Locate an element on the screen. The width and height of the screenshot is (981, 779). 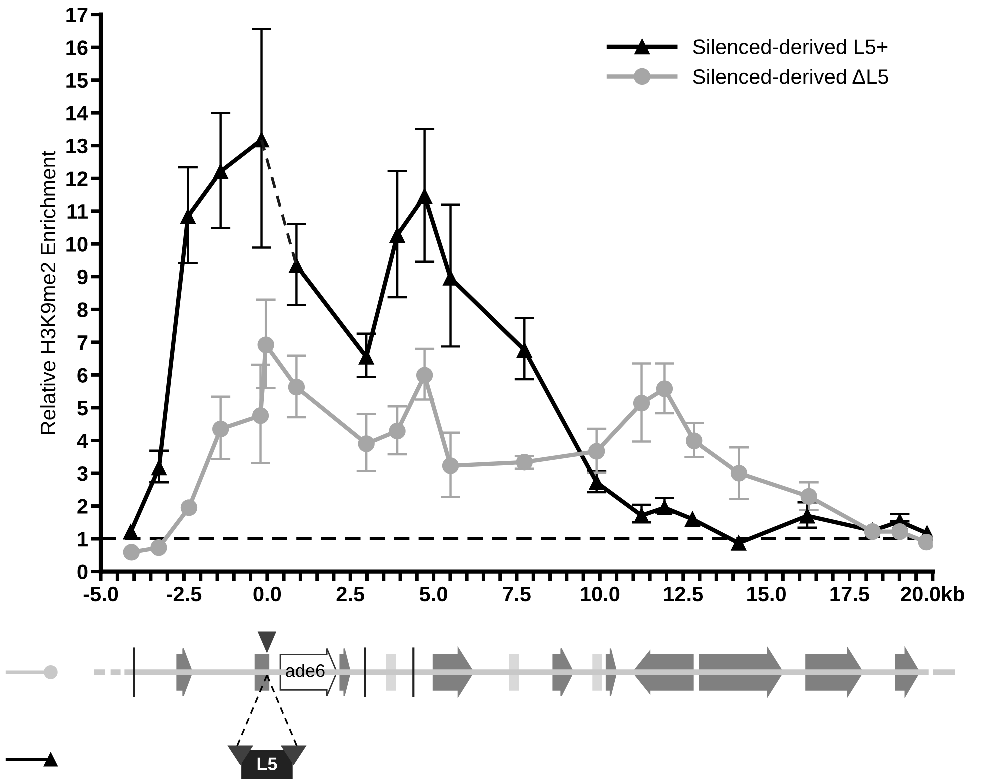
x-tick-label: 0.0 is located at coordinates (268, 594).